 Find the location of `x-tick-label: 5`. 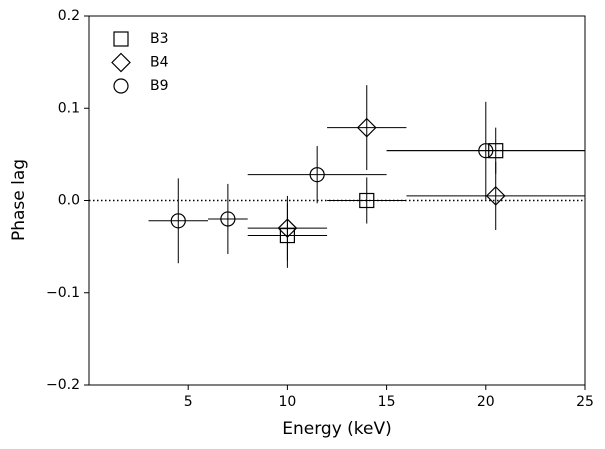

x-tick-label: 5 is located at coordinates (188, 402).